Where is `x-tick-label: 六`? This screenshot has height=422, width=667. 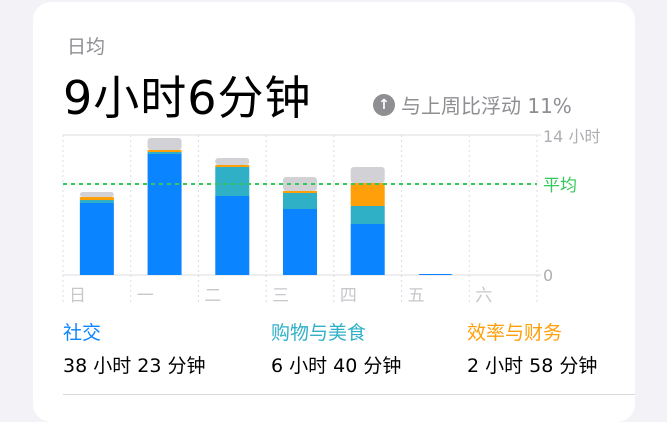 x-tick-label: 六 is located at coordinates (483, 296).